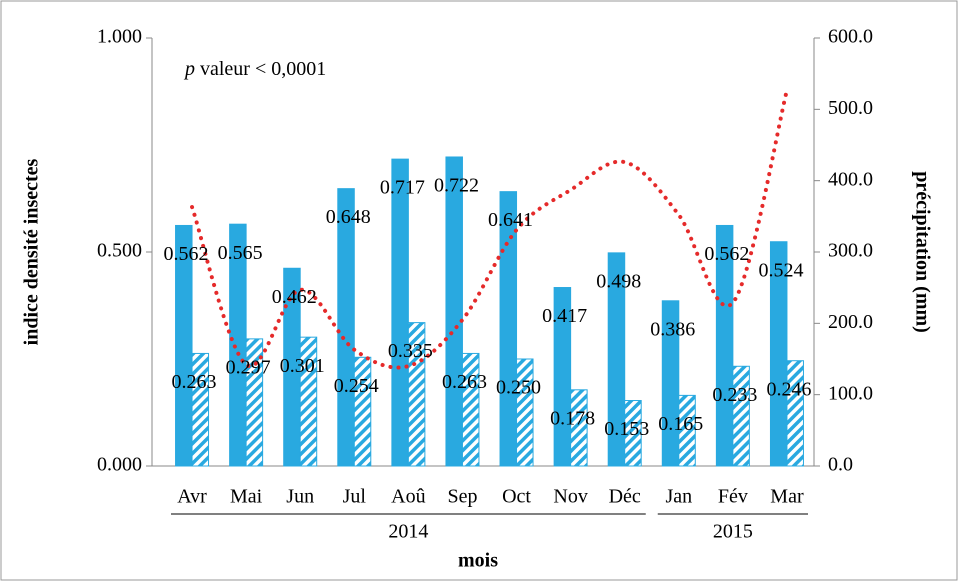  Describe the element at coordinates (618, 281) in the screenshot. I see `data-label: 0.498` at that location.